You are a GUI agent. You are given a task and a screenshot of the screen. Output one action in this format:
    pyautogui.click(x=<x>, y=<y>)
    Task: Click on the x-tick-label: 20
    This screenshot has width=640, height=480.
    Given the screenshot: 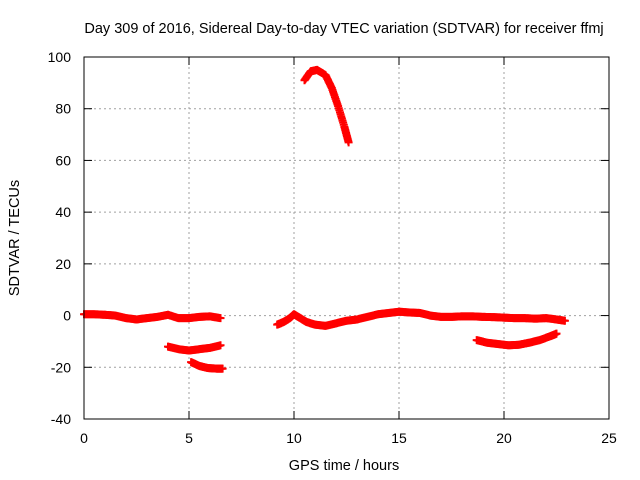 What is the action you would take?
    pyautogui.click(x=504, y=438)
    